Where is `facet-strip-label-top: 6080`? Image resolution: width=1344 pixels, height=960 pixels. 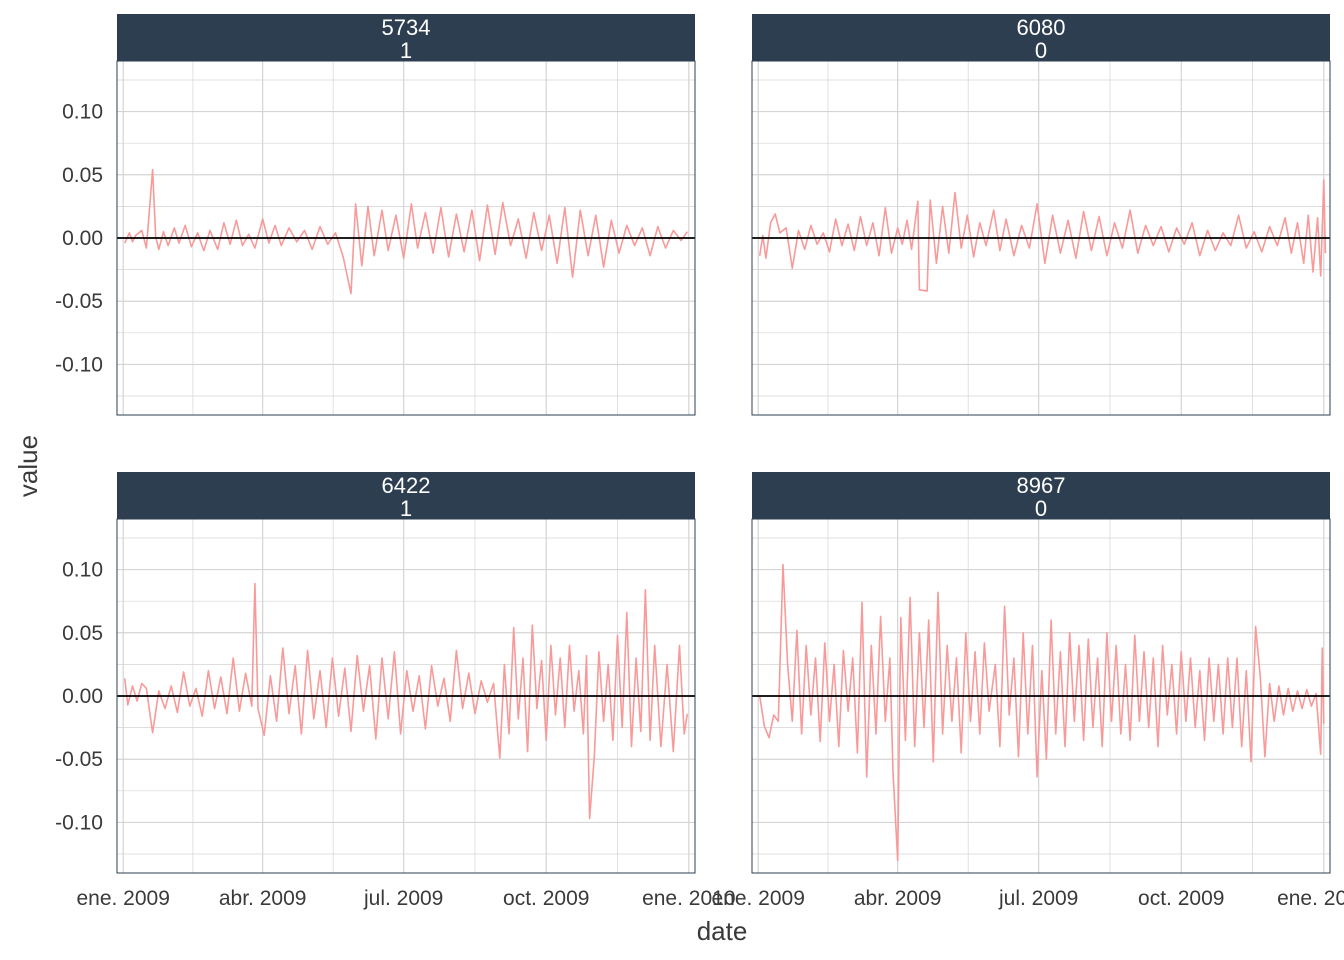
facet-strip-label-top: 6080 is located at coordinates (1041, 27).